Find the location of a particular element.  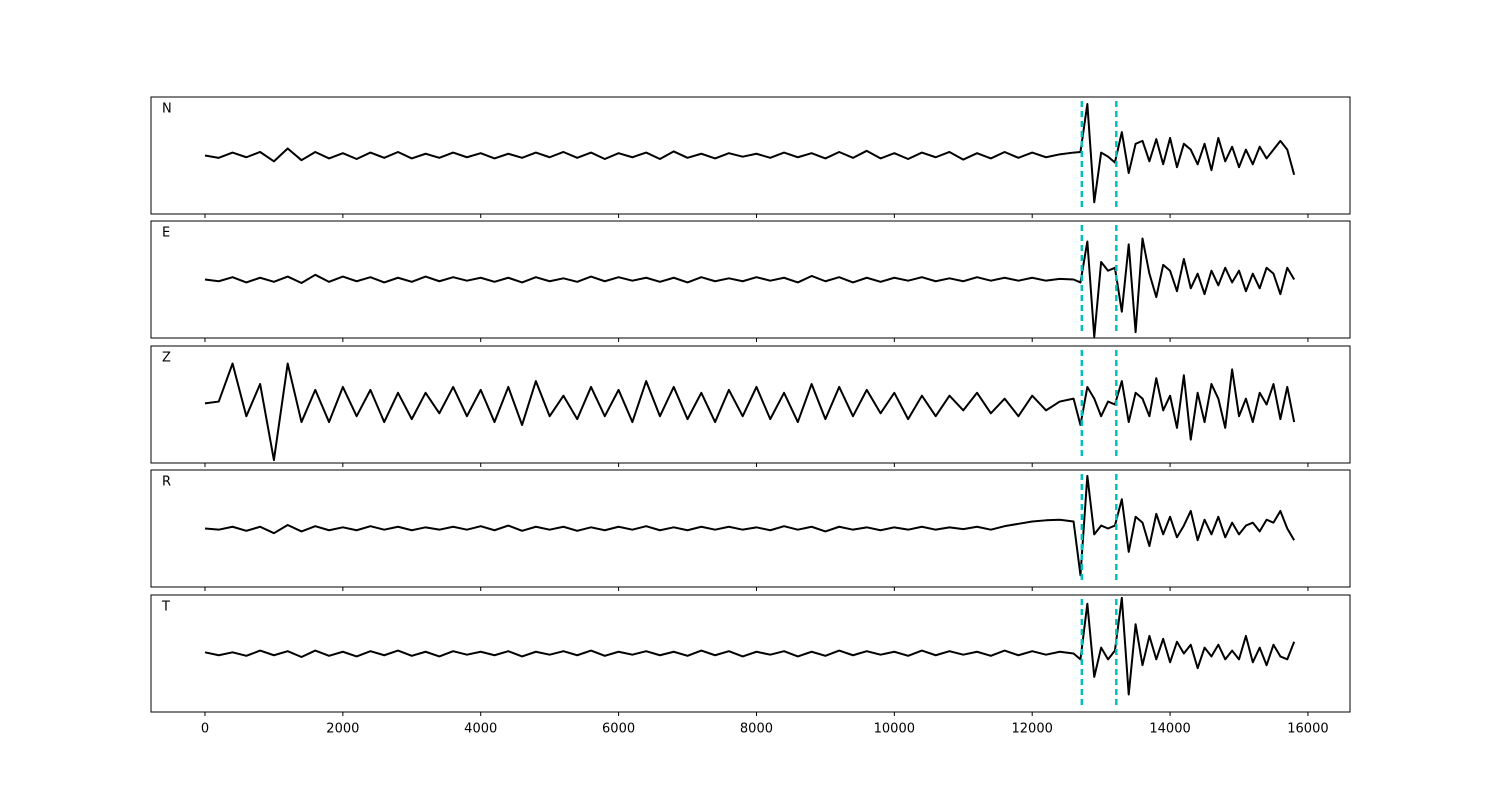

x-tick-label: 16000 is located at coordinates (1307, 729).